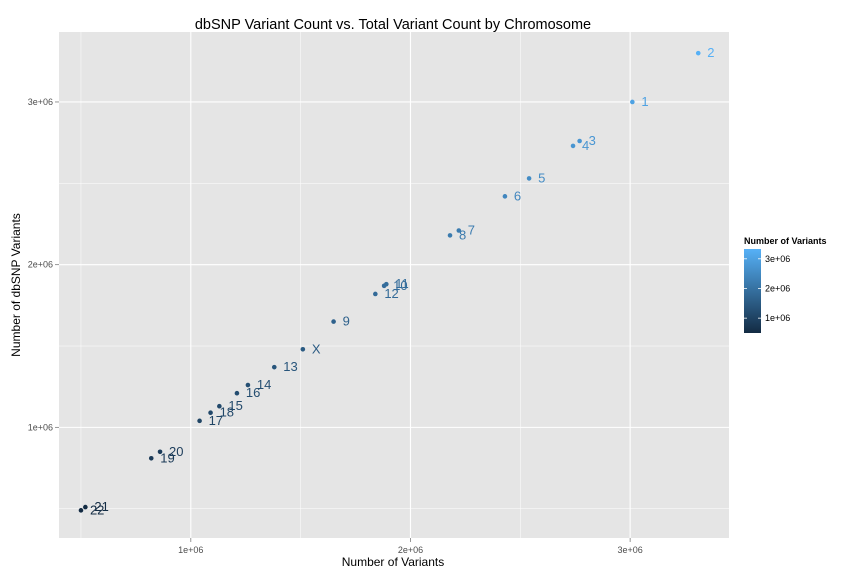 This screenshot has height=576, width=864. I want to click on data-label-chr-4: 4, so click(585, 145).